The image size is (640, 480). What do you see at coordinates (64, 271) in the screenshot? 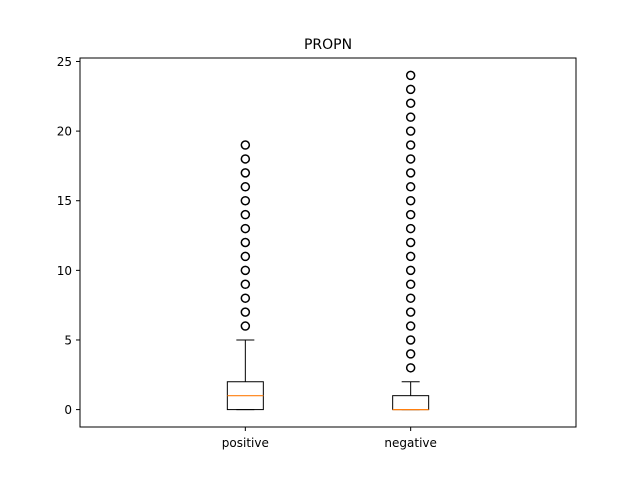
I see `y-tick-label: 10` at bounding box center [64, 271].